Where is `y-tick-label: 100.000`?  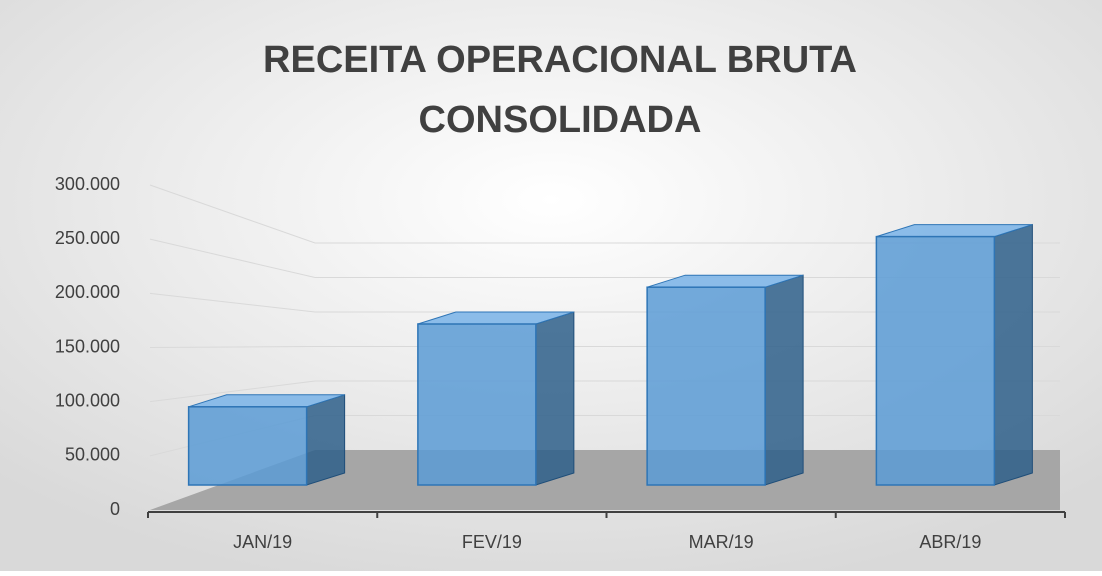
y-tick-label: 100.000 is located at coordinates (87, 400).